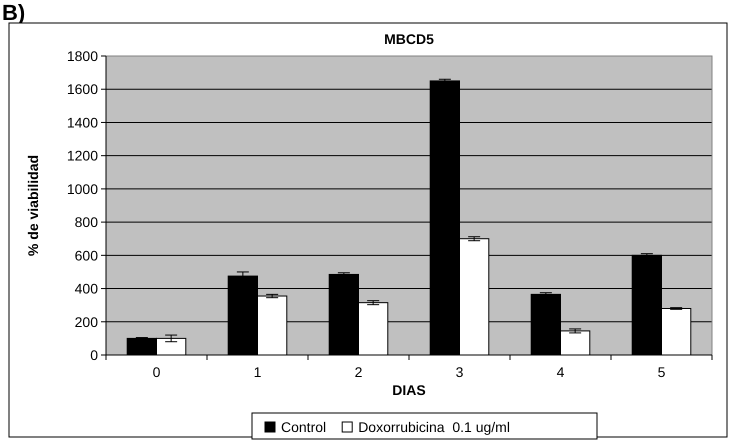 Image resolution: width=732 pixels, height=441 pixels. What do you see at coordinates (86, 222) in the screenshot?
I see `y-tick-label: 800` at bounding box center [86, 222].